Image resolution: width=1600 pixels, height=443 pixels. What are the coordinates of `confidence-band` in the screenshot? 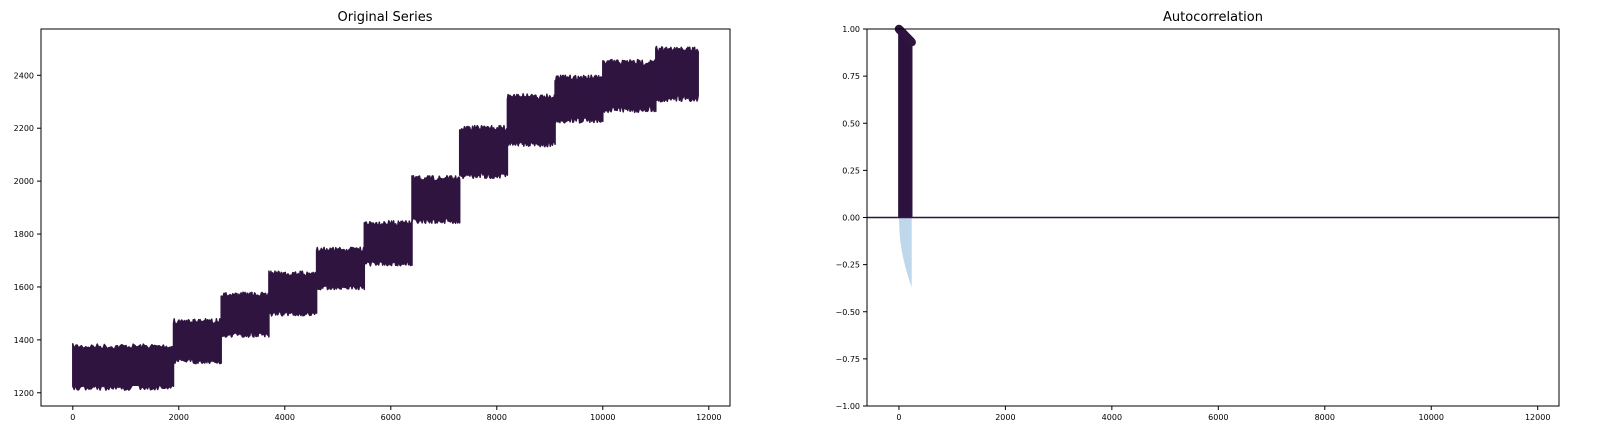 It's located at (905, 252).